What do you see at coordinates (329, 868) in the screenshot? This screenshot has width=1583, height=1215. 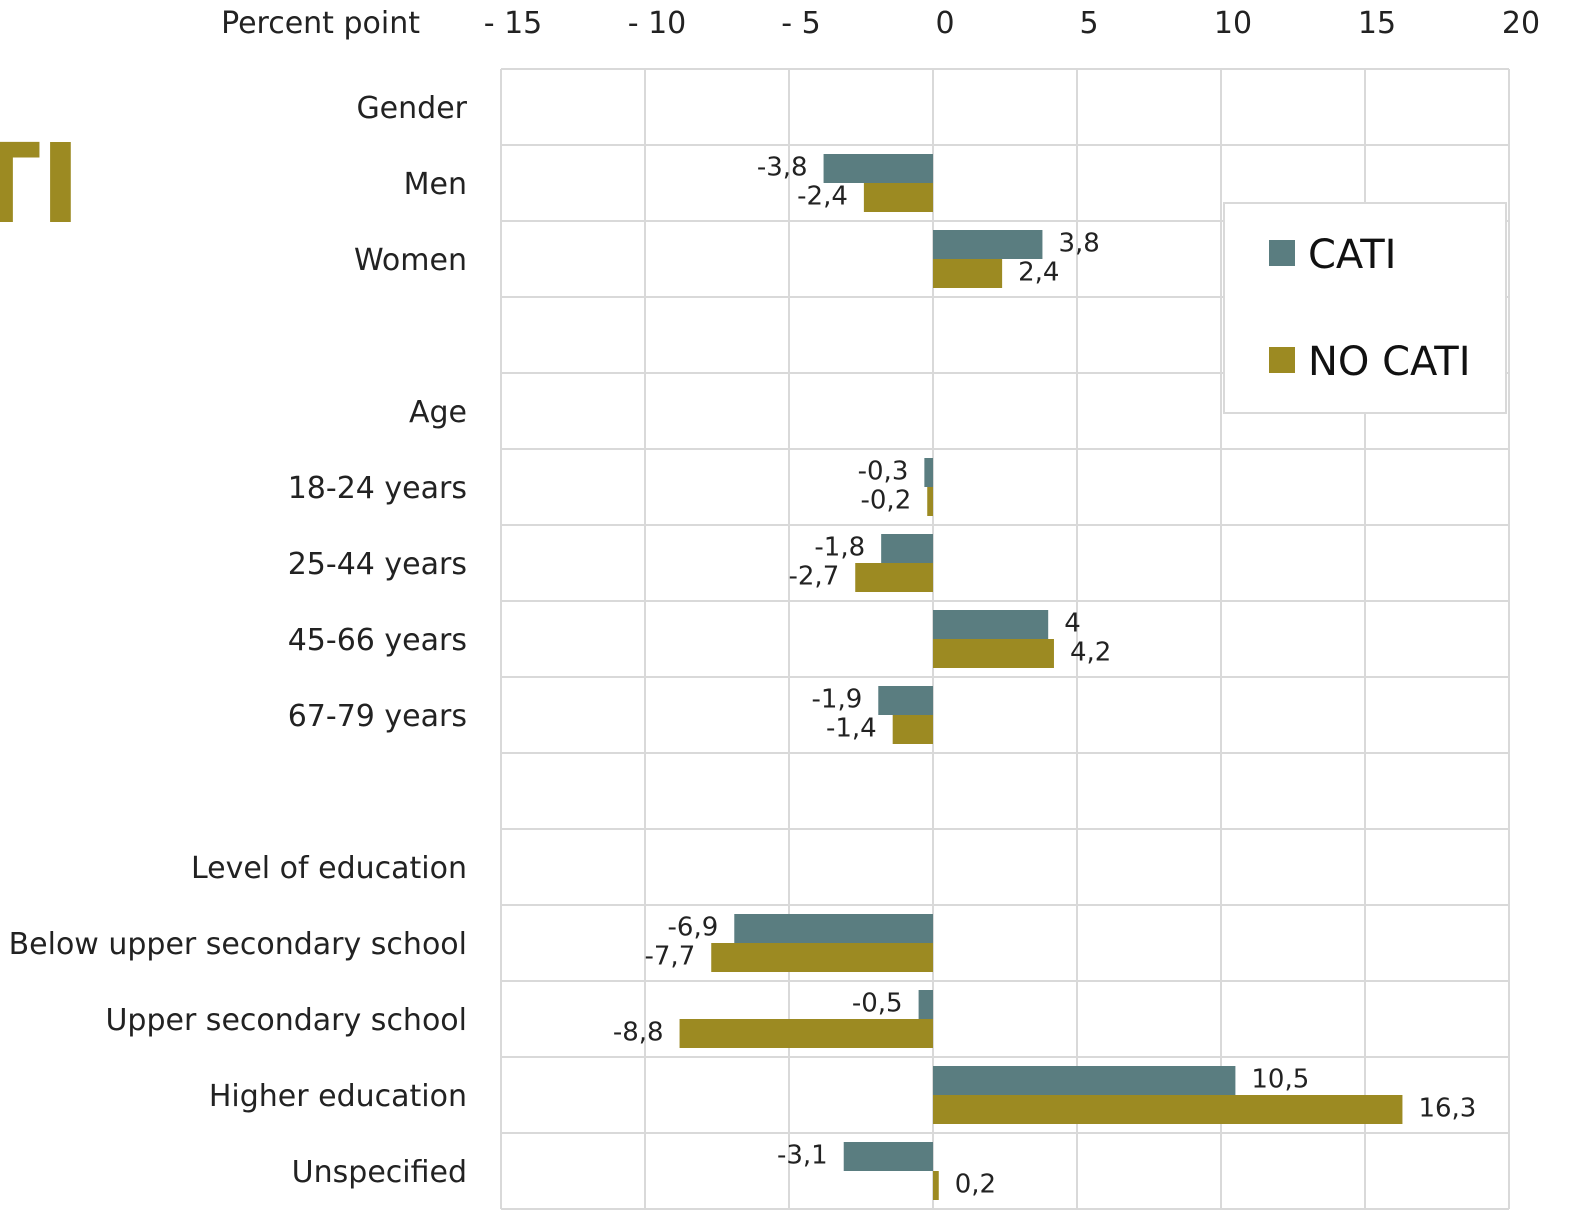 I see `category-label: Level of education` at bounding box center [329, 868].